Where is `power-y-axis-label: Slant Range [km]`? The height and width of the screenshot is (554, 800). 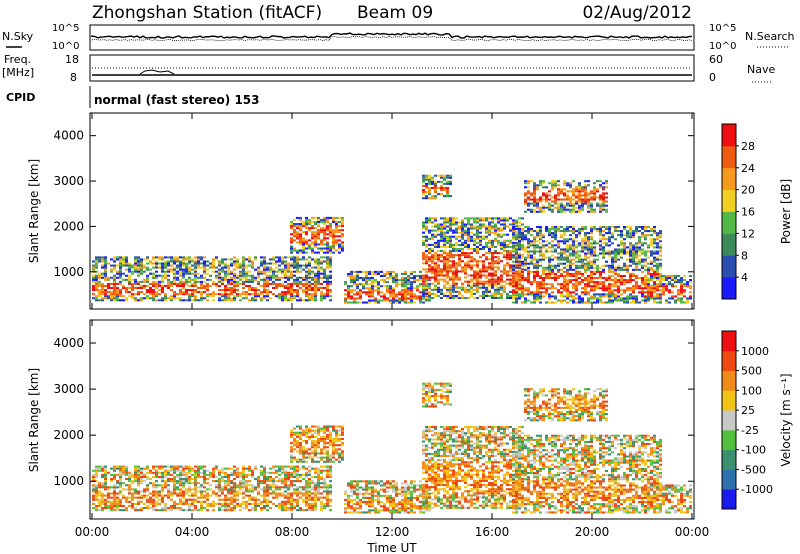
power-y-axis-label: Slant Range [km] is located at coordinates (34, 211).